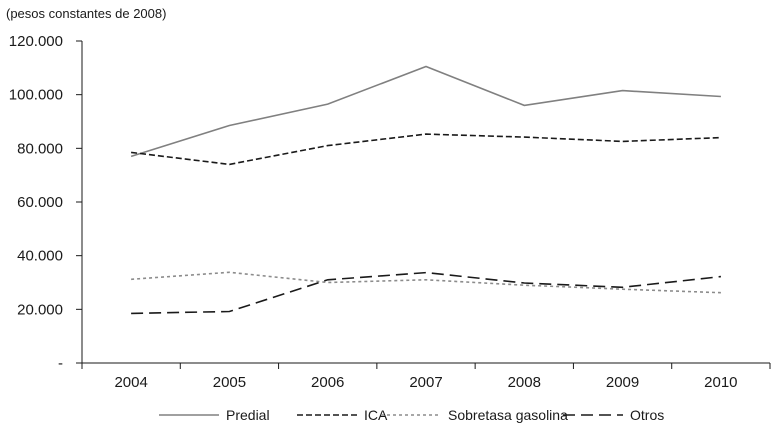 The image size is (773, 434). I want to click on y-tick-label-3: 60.000, so click(40, 202).